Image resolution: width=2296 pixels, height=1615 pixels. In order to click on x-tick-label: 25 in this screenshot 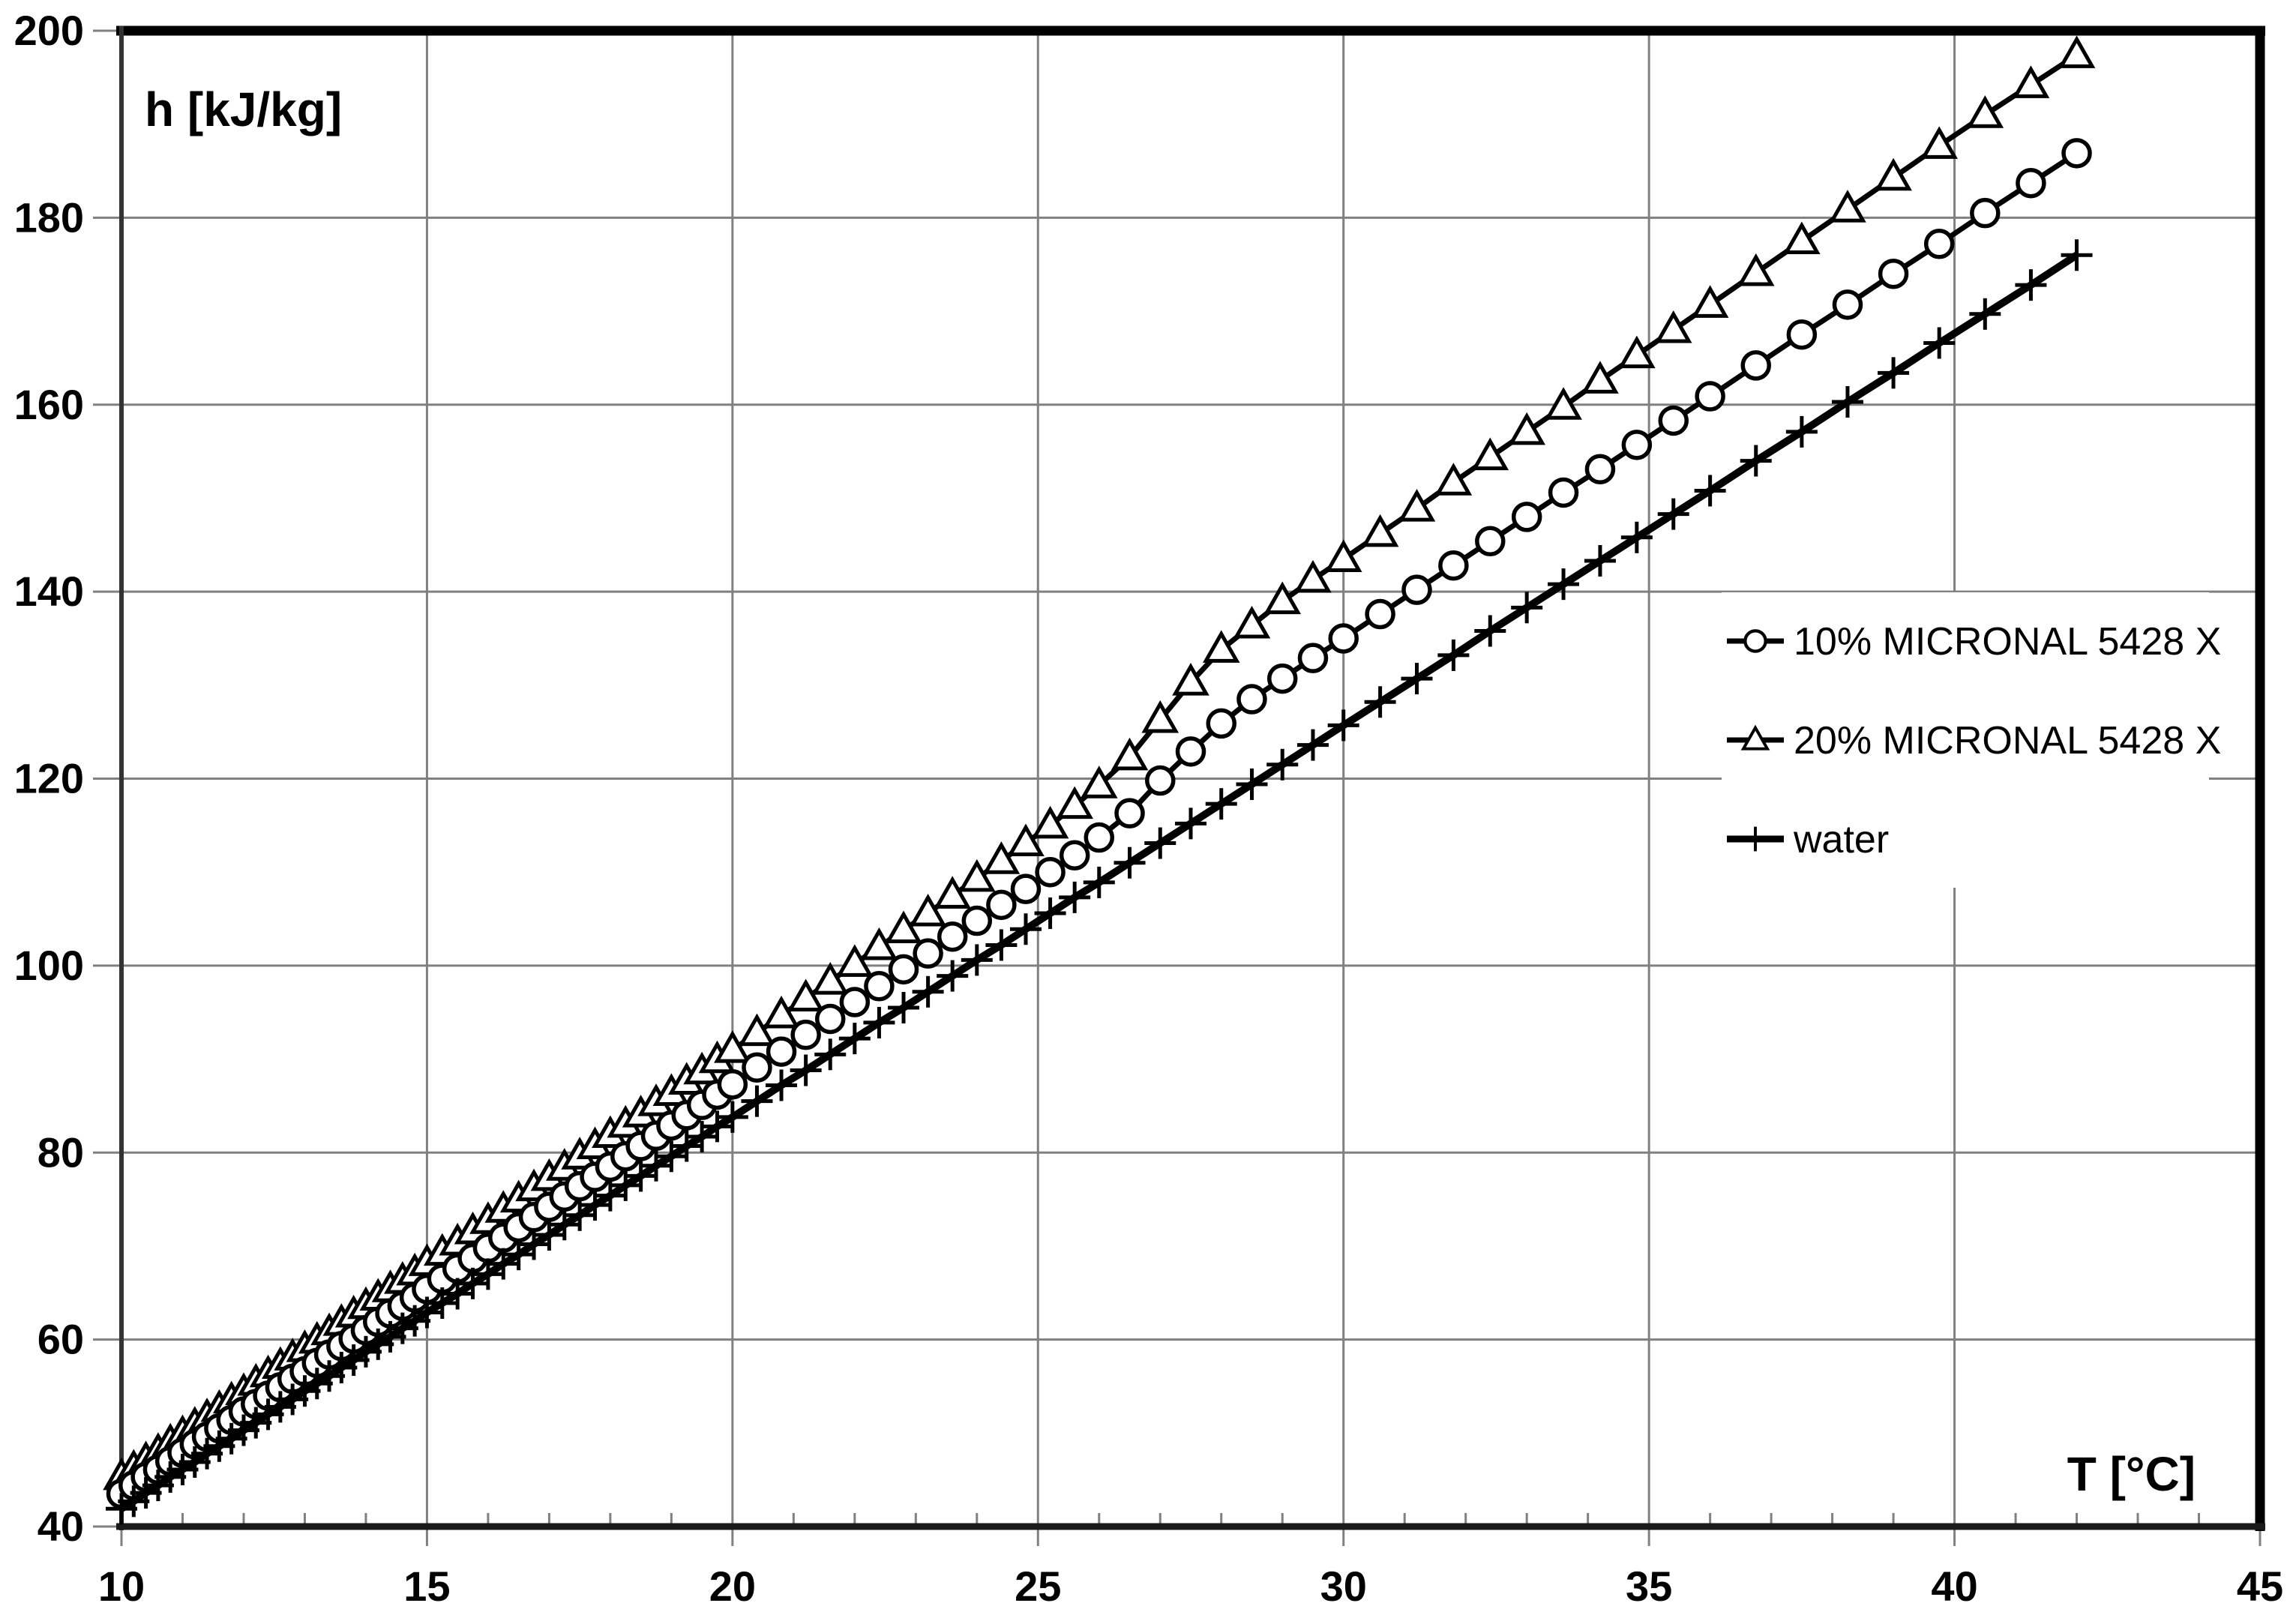, I will do `click(1038, 1586)`.